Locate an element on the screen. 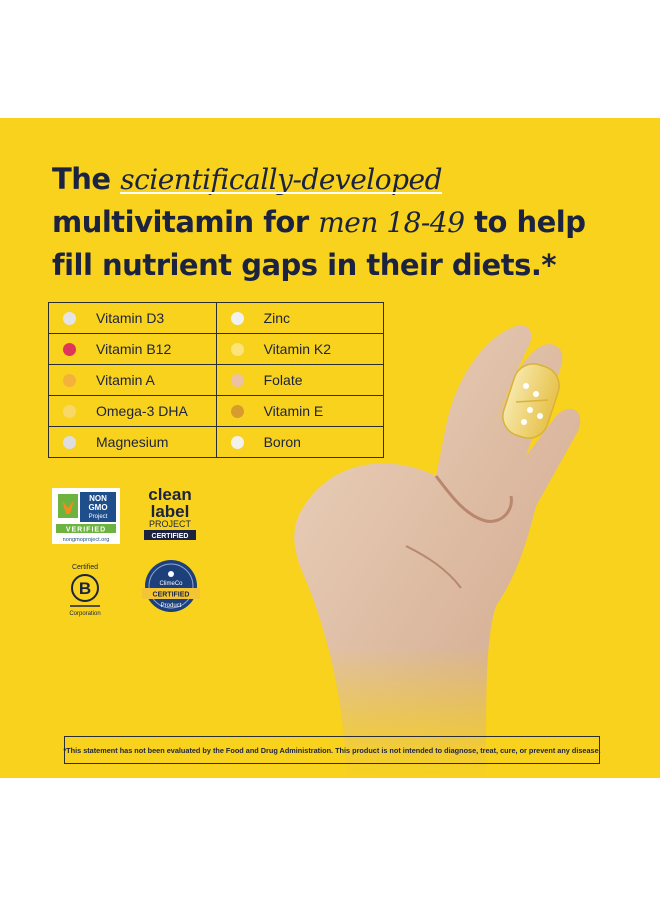 The width and height of the screenshot is (660, 900). headline-emphasis: scientifically-developed is located at coordinates (281, 179).